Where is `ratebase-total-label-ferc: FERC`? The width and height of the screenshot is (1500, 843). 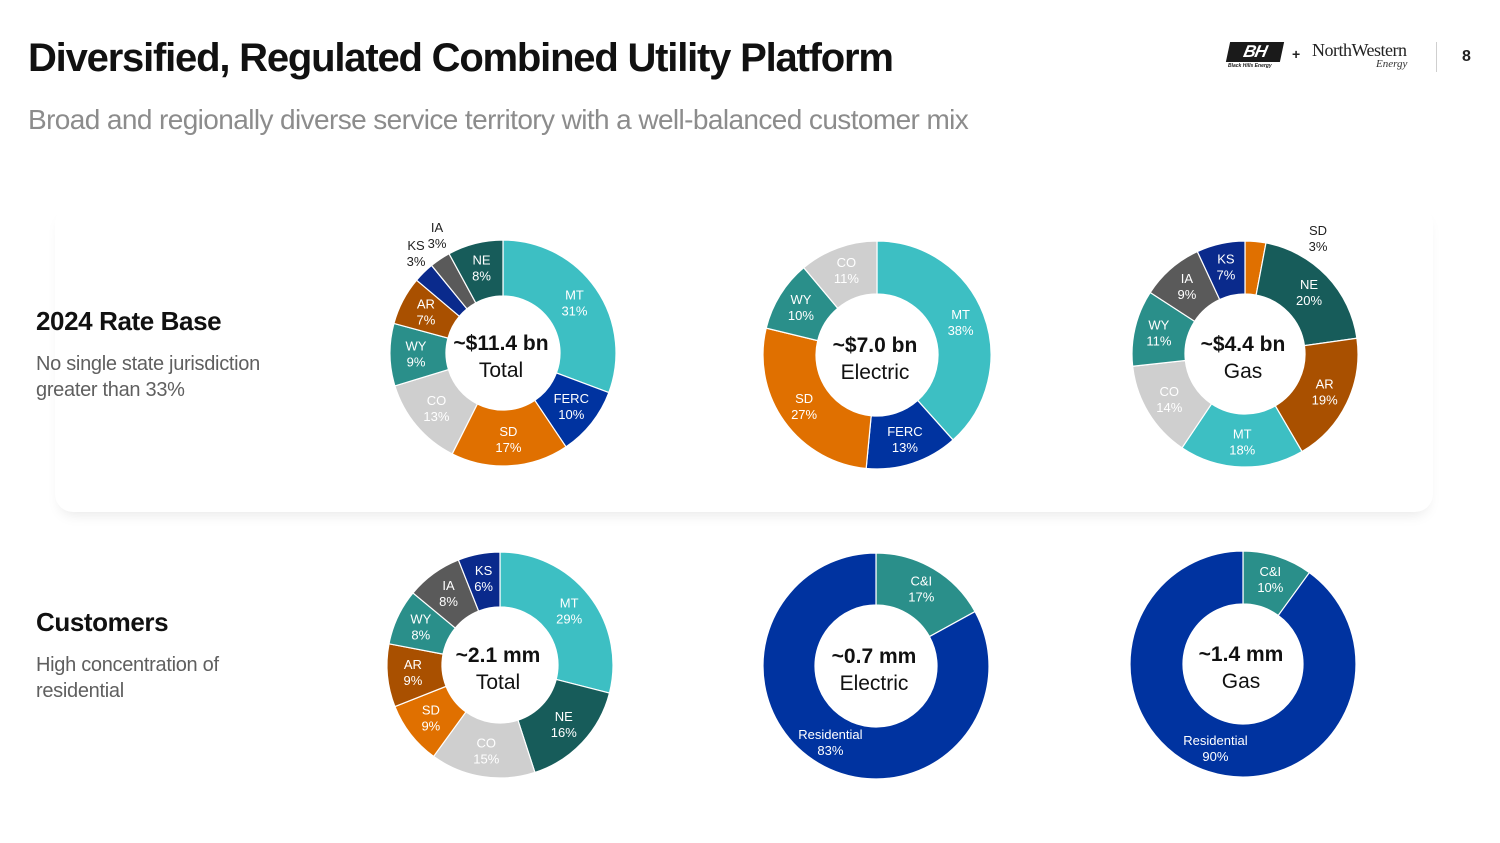
ratebase-total-label-ferc: FERC is located at coordinates (571, 398).